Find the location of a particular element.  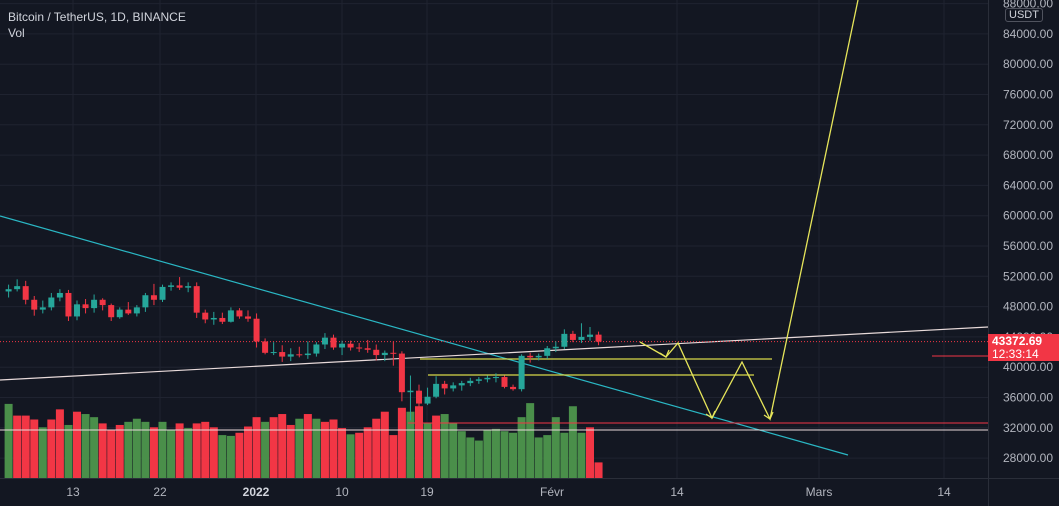

volume-bars is located at coordinates (303, 440).